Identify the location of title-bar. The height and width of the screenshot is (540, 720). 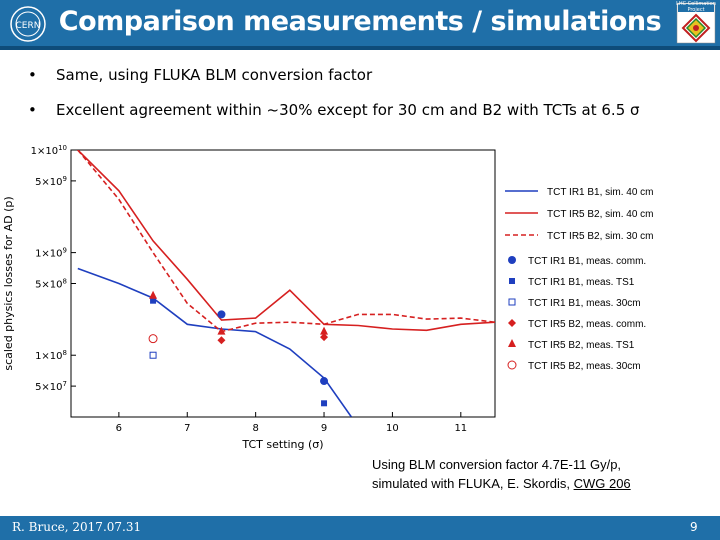
(360, 24).